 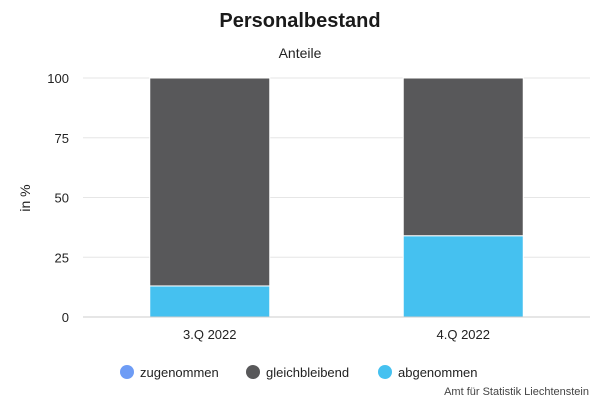 I want to click on x-tick-label: 3.Q 2022, so click(x=210, y=334).